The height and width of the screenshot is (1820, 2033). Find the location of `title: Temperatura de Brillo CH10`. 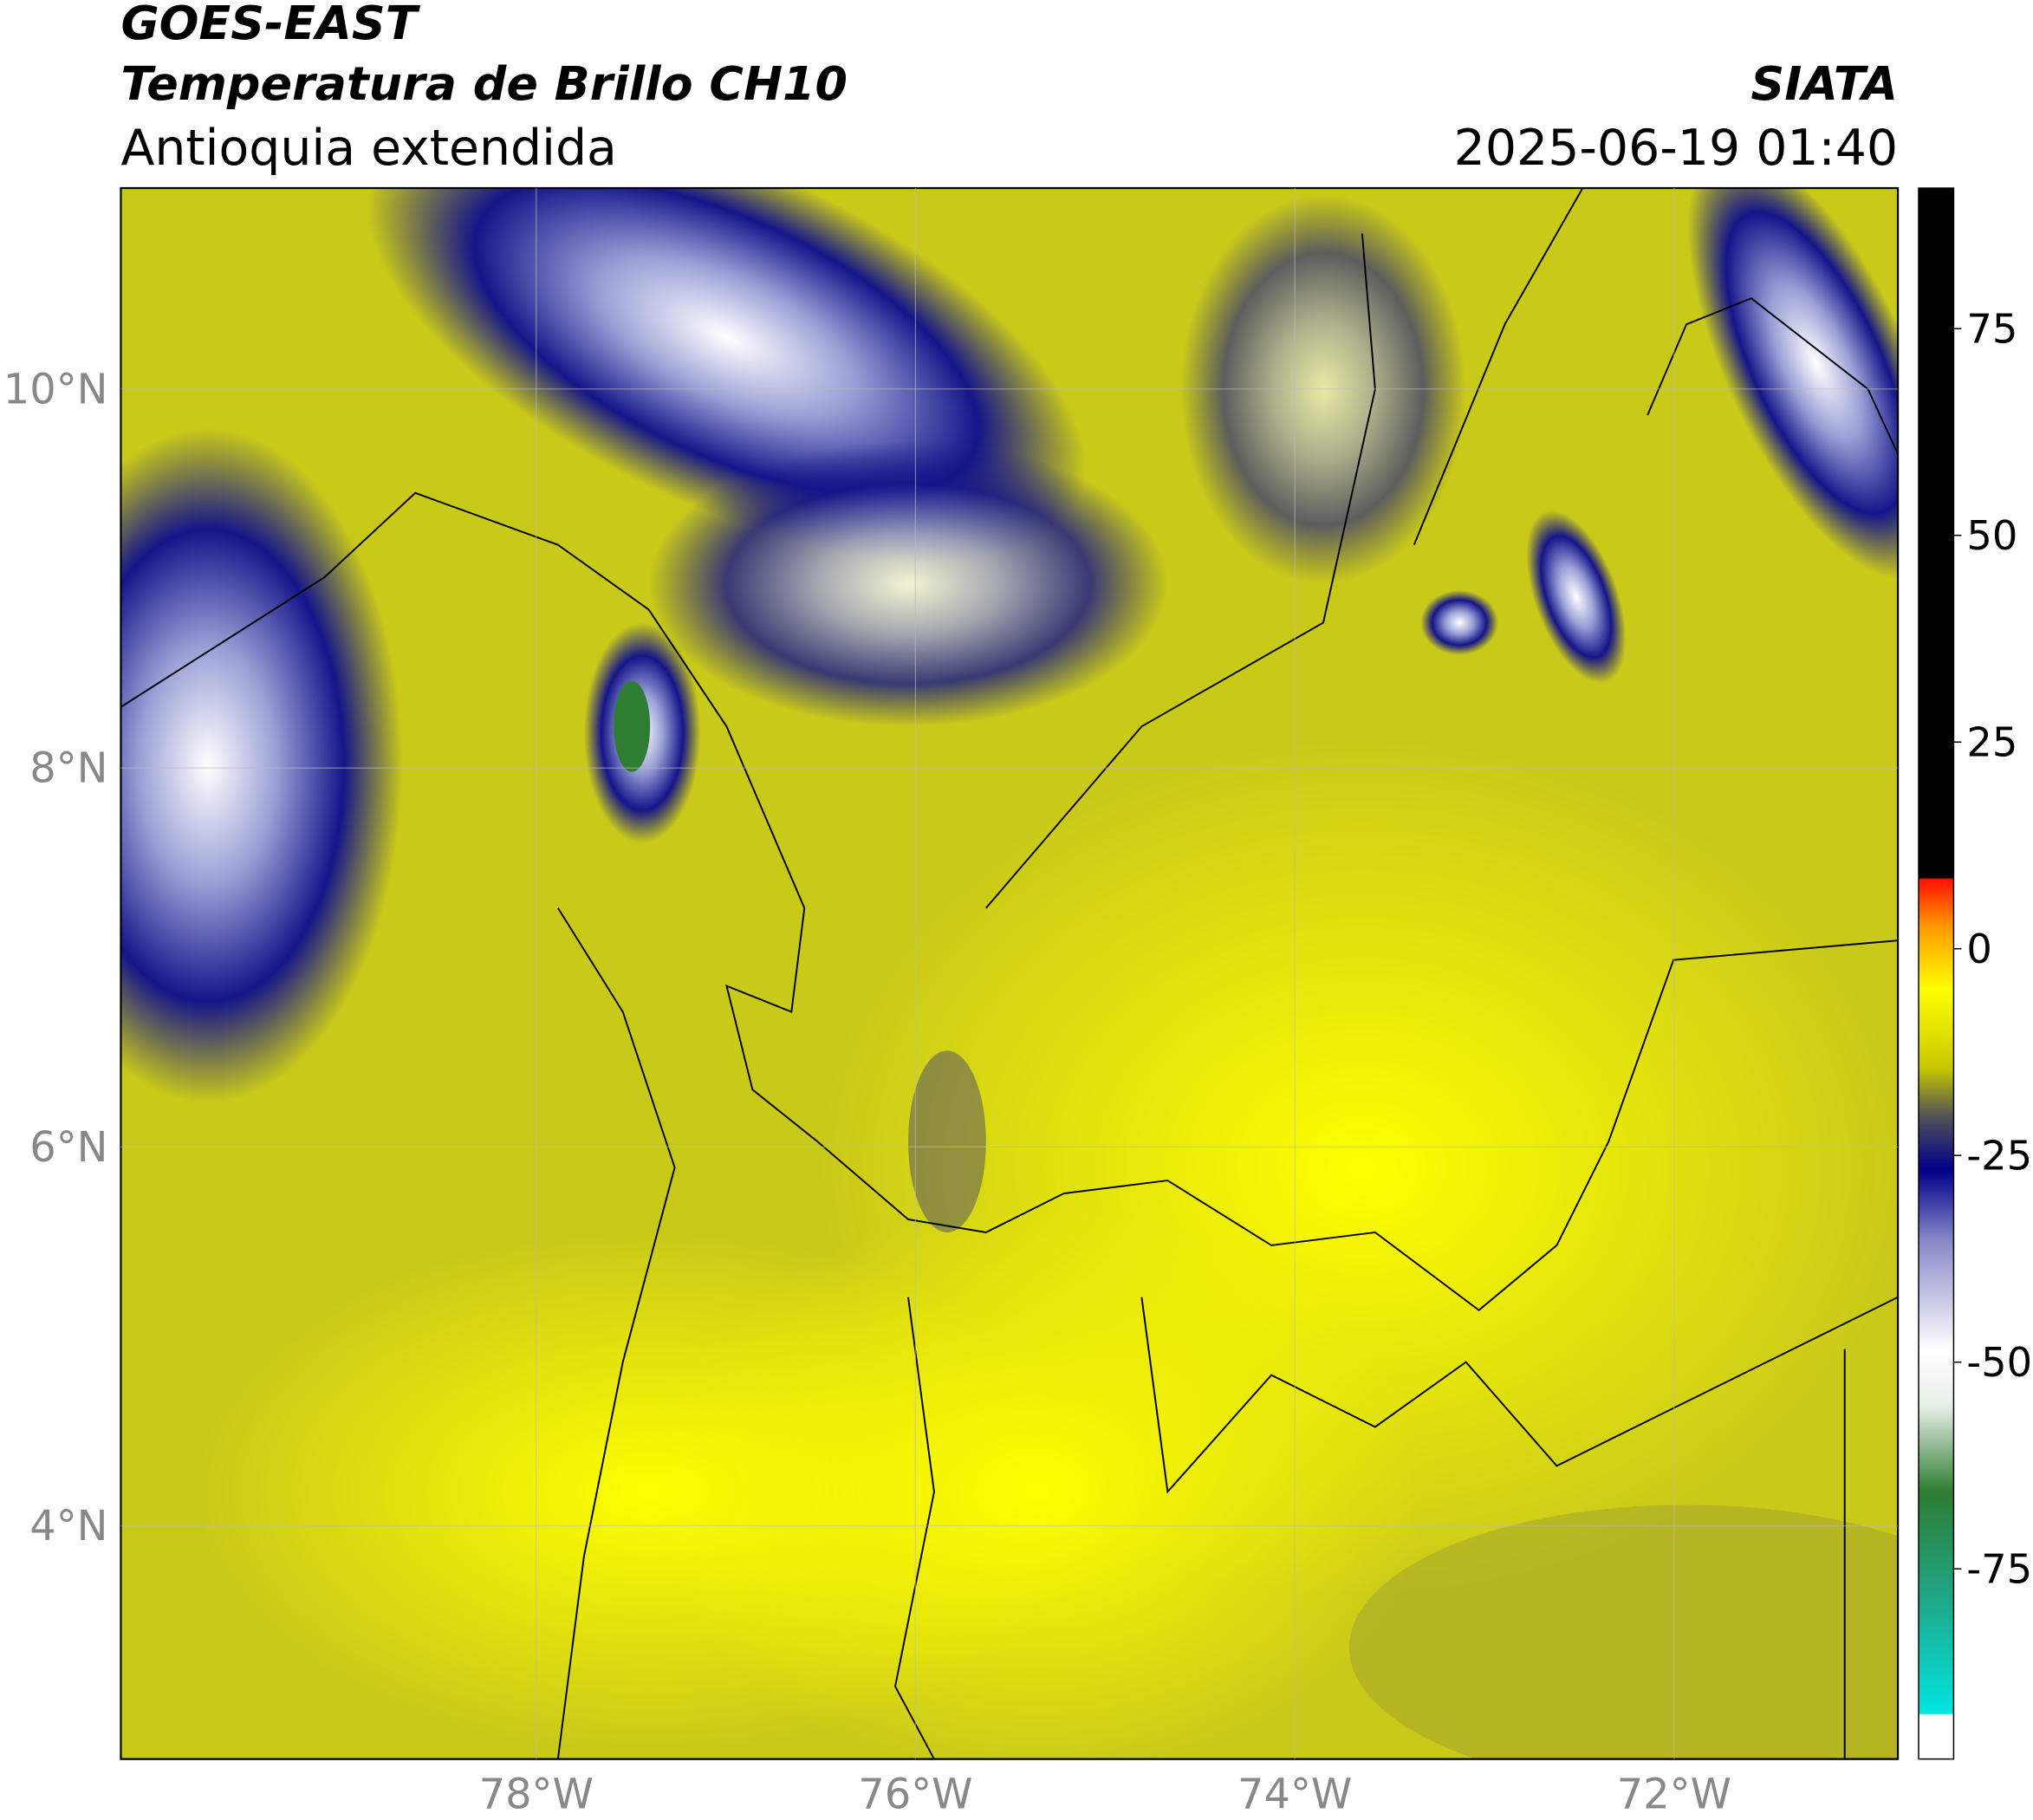

title: Temperatura de Brillo CH10 is located at coordinates (484, 83).